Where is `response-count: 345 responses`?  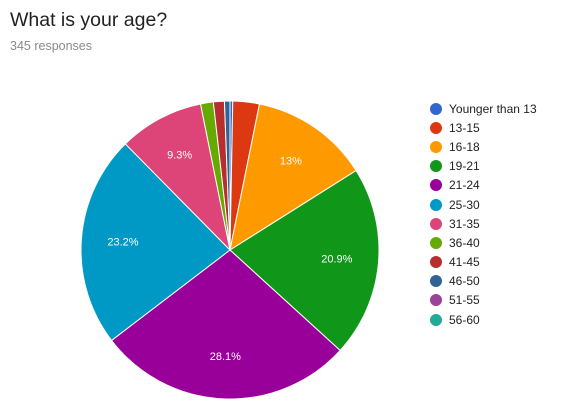
response-count: 345 responses is located at coordinates (51, 46).